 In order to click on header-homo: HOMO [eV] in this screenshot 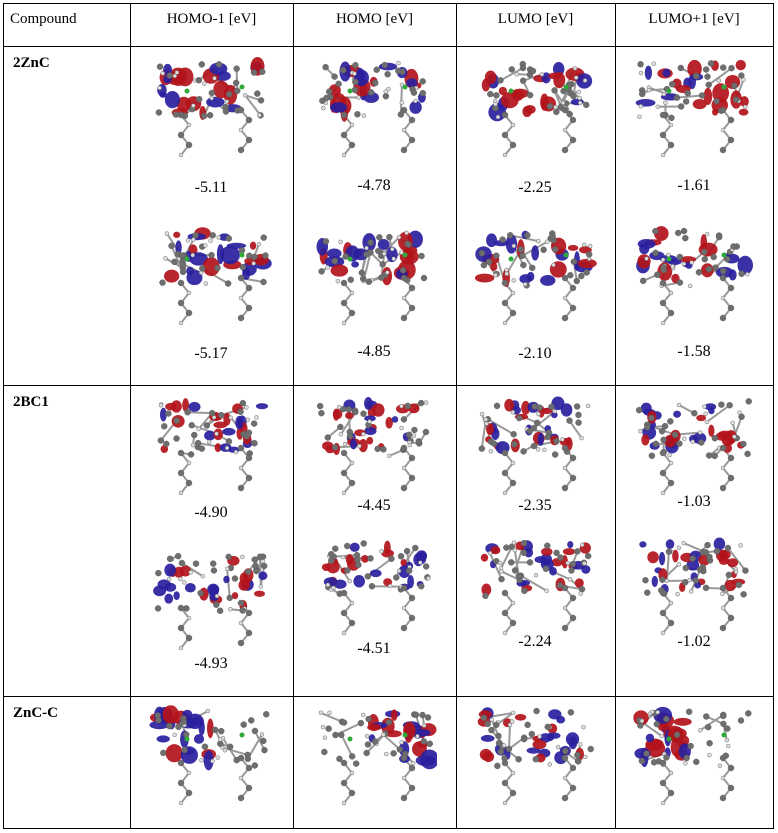, I will do `click(374, 19)`.